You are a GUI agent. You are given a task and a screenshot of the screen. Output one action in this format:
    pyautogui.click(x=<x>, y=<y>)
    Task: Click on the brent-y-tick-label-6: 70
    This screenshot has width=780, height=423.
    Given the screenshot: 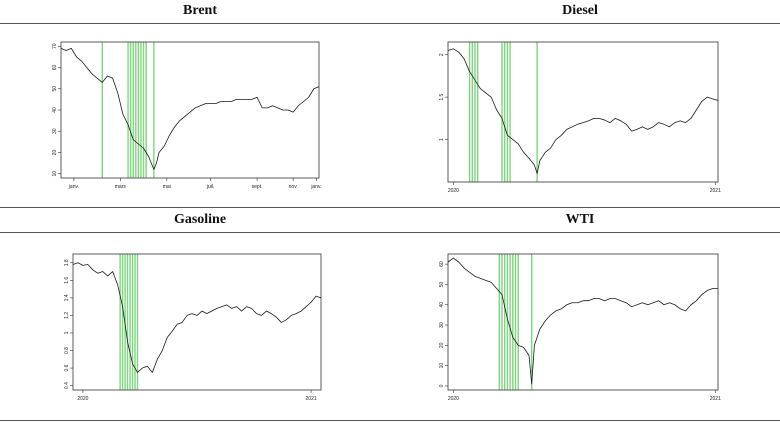 What is the action you would take?
    pyautogui.click(x=55, y=46)
    